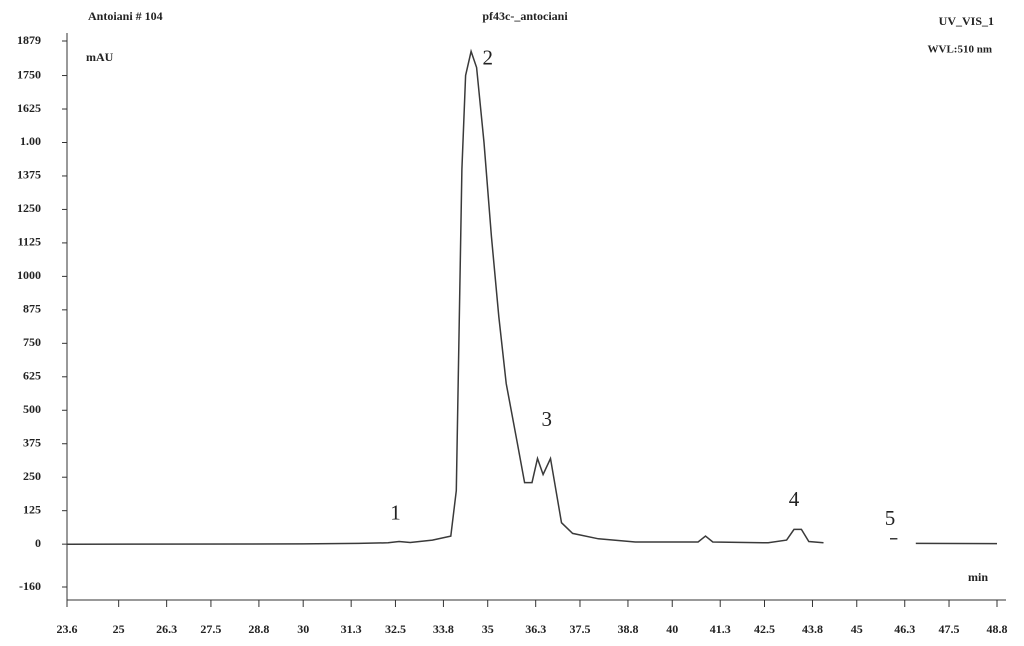 The width and height of the screenshot is (1024, 646). I want to click on x-tick-label: 26.3, so click(166, 629).